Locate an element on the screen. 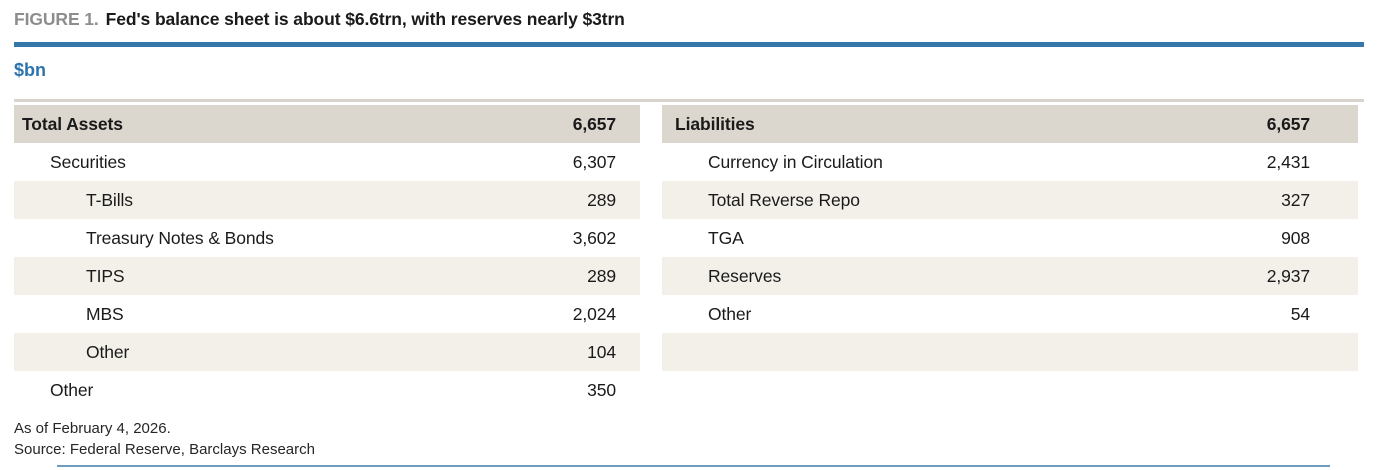 The height and width of the screenshot is (470, 1378). bottom-divider-rule is located at coordinates (693, 466).